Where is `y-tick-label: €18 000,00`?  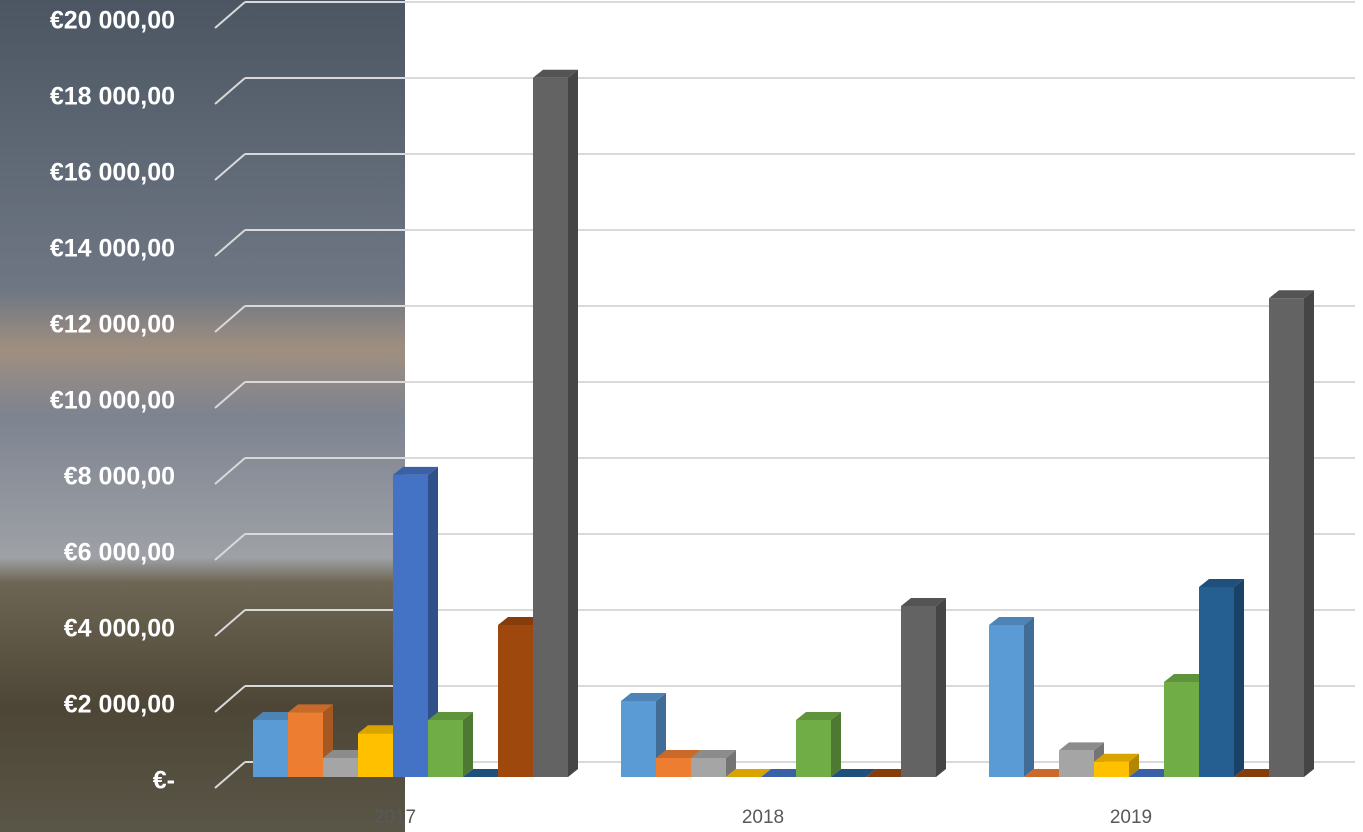 y-tick-label: €18 000,00 is located at coordinates (112, 97).